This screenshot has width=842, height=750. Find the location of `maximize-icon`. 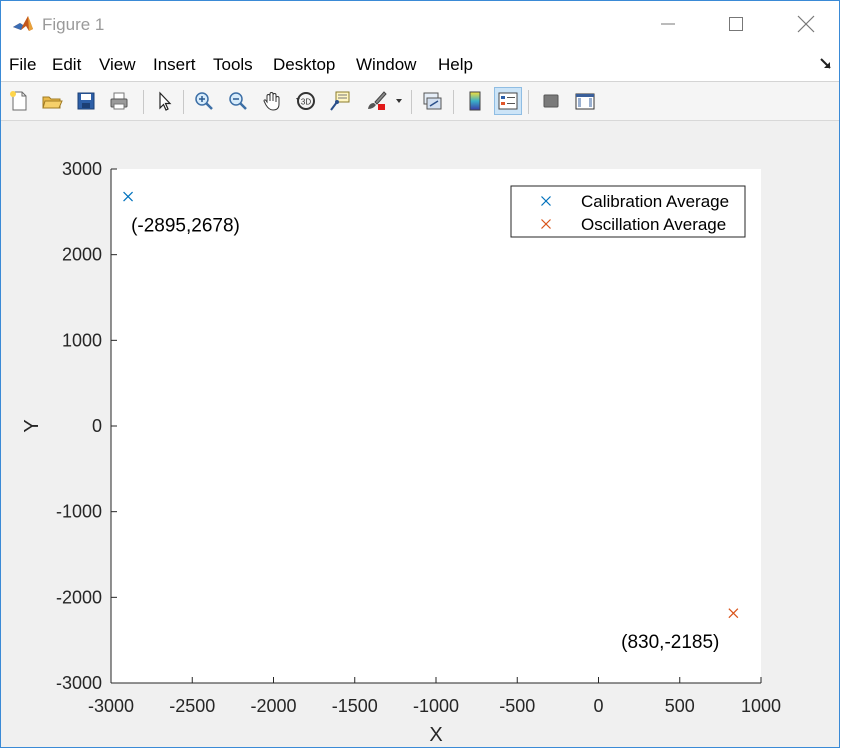

maximize-icon is located at coordinates (736, 24).